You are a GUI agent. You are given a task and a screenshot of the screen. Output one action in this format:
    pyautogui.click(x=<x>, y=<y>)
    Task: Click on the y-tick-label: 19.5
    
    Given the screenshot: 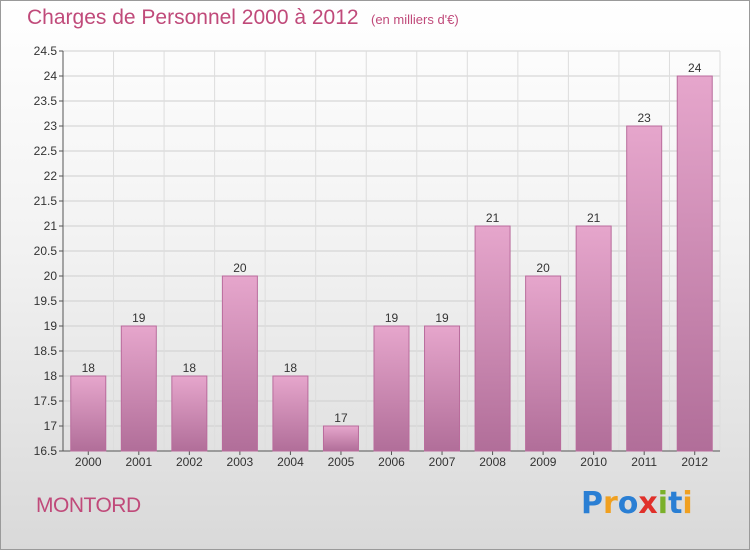 What is the action you would take?
    pyautogui.click(x=46, y=301)
    